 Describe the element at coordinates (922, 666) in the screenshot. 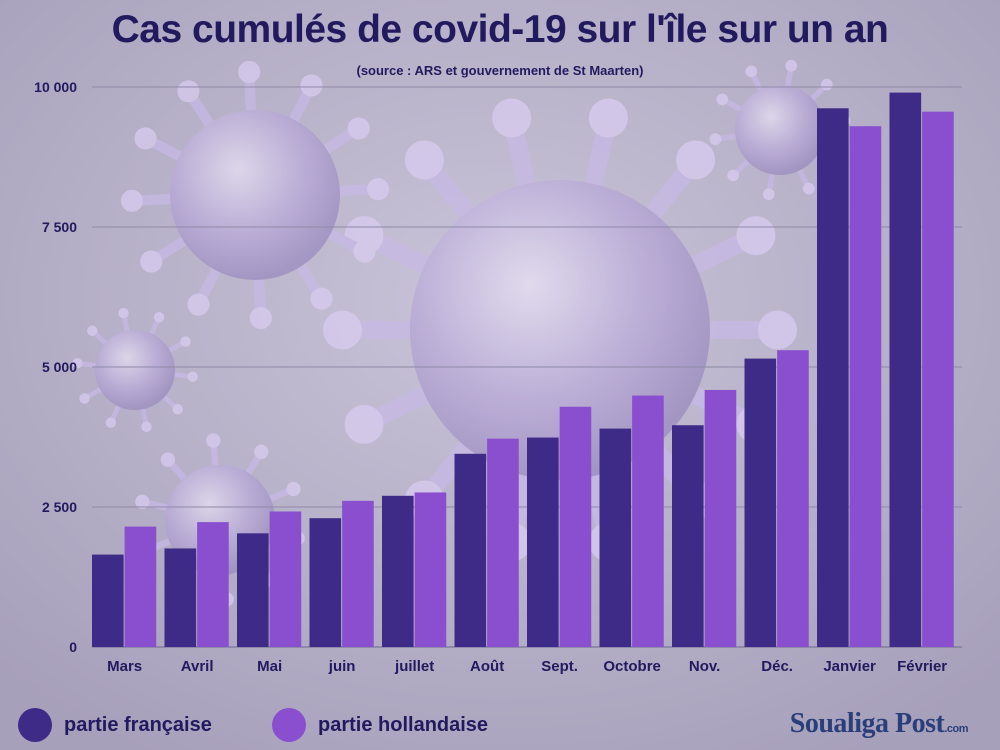

I see `x-tick-label: Février` at that location.